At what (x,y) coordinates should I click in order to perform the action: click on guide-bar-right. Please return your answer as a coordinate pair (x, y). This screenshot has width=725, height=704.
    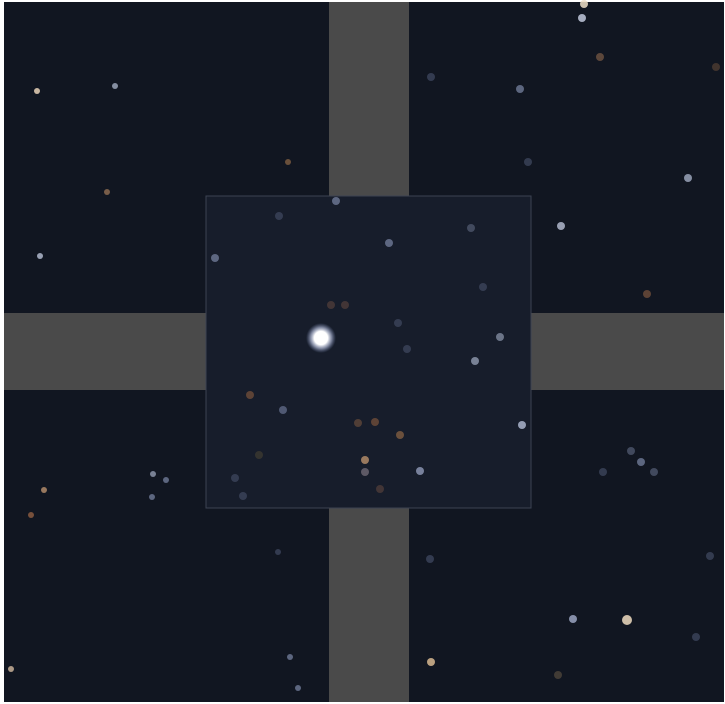
    Looking at the image, I should click on (627, 351).